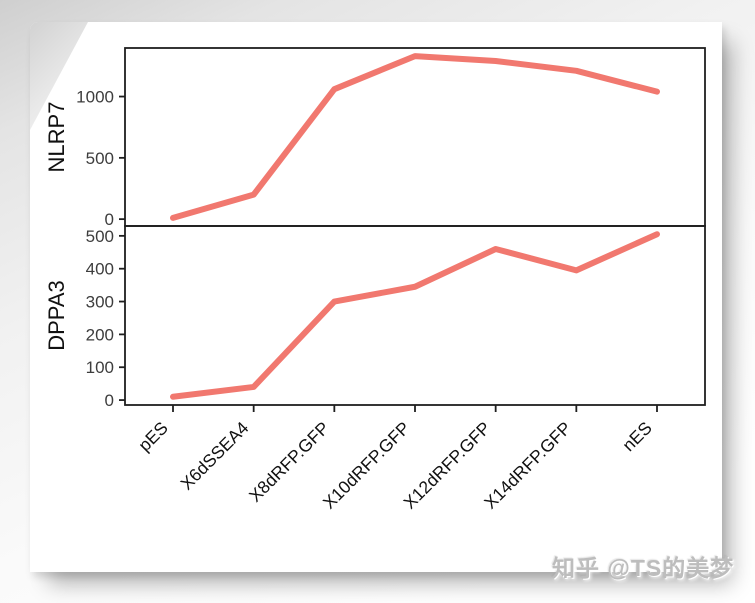 The height and width of the screenshot is (603, 755). I want to click on y-tick-label: 300, so click(100, 302).